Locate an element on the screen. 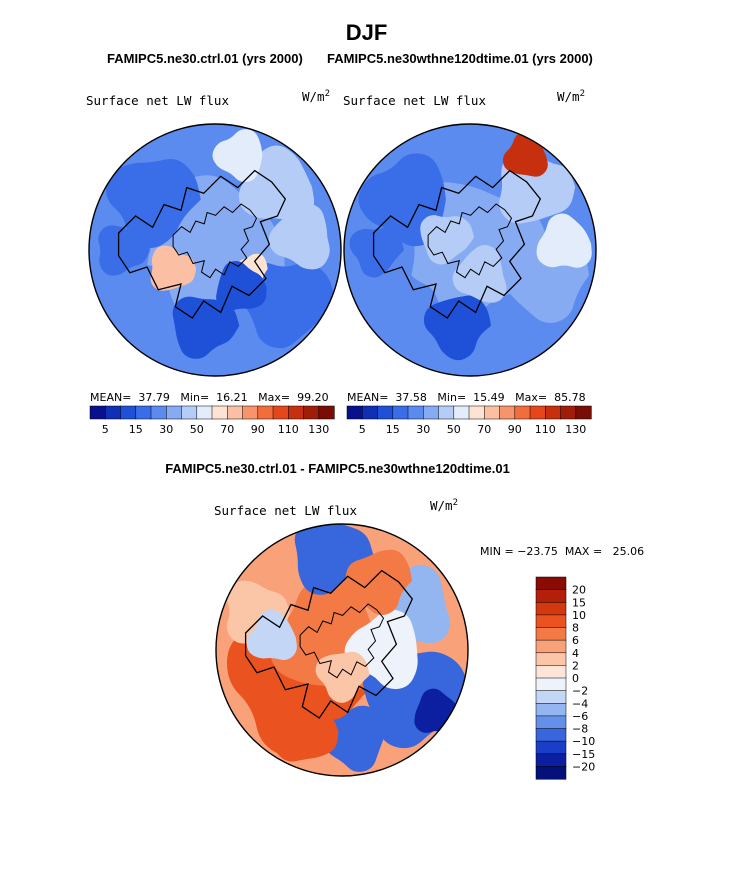 This screenshot has height=882, width=733. map-2-border is located at coordinates (470, 250).